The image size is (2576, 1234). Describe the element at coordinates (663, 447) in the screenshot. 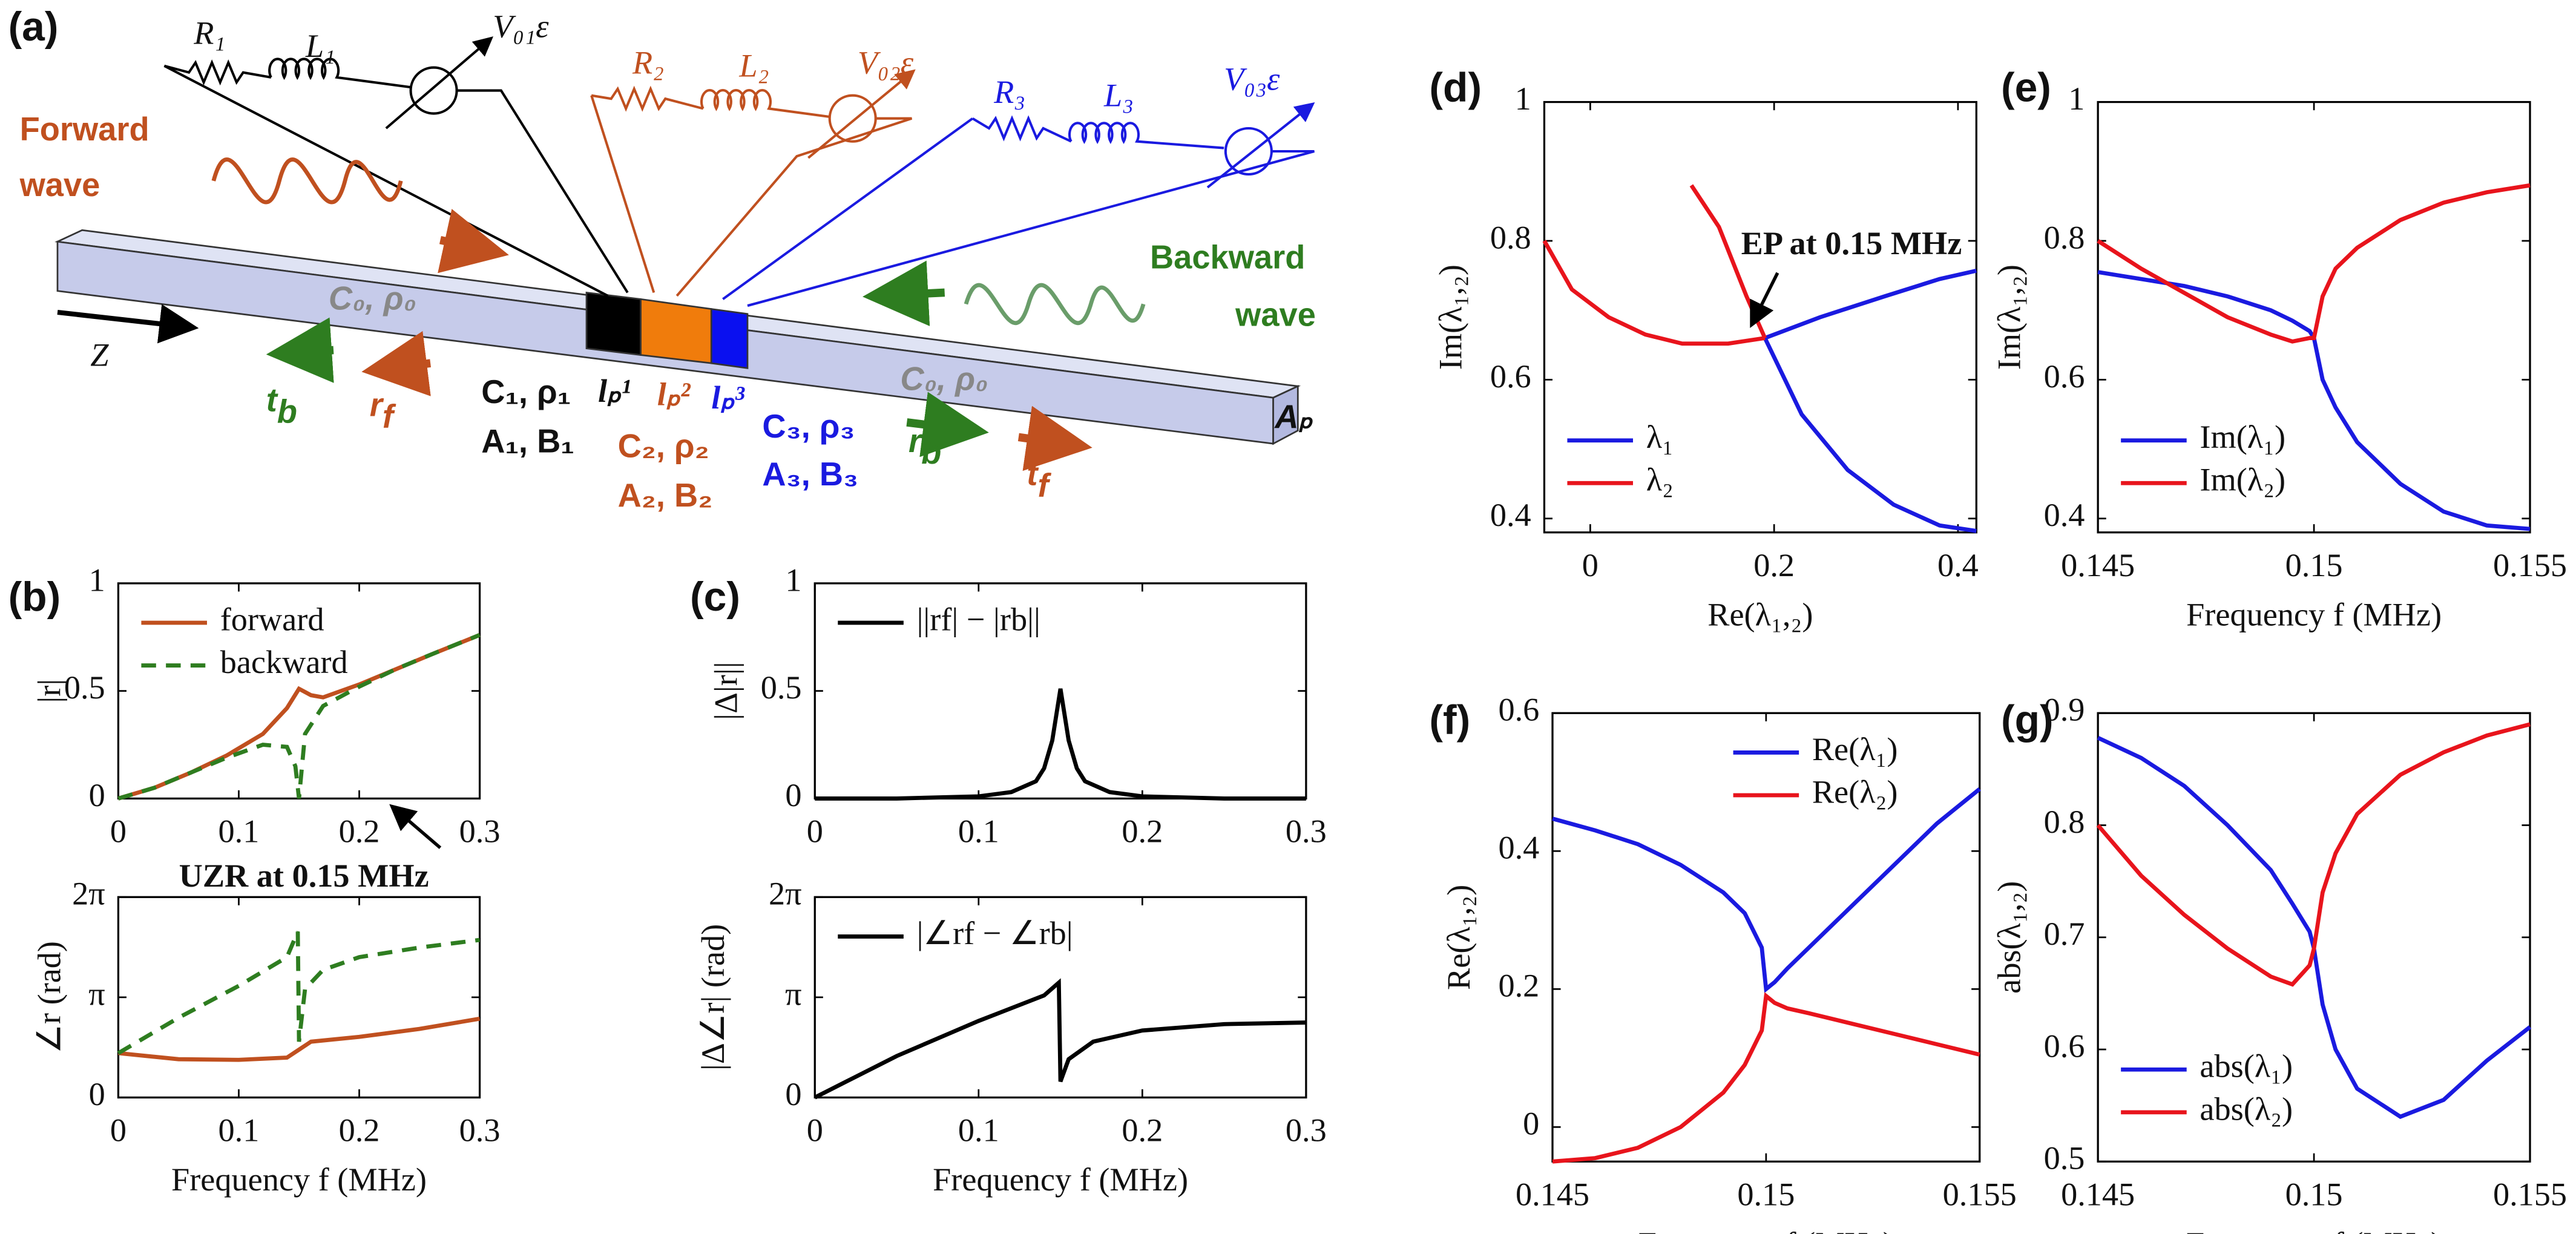

I see `label: C₂, ρ₂` at that location.